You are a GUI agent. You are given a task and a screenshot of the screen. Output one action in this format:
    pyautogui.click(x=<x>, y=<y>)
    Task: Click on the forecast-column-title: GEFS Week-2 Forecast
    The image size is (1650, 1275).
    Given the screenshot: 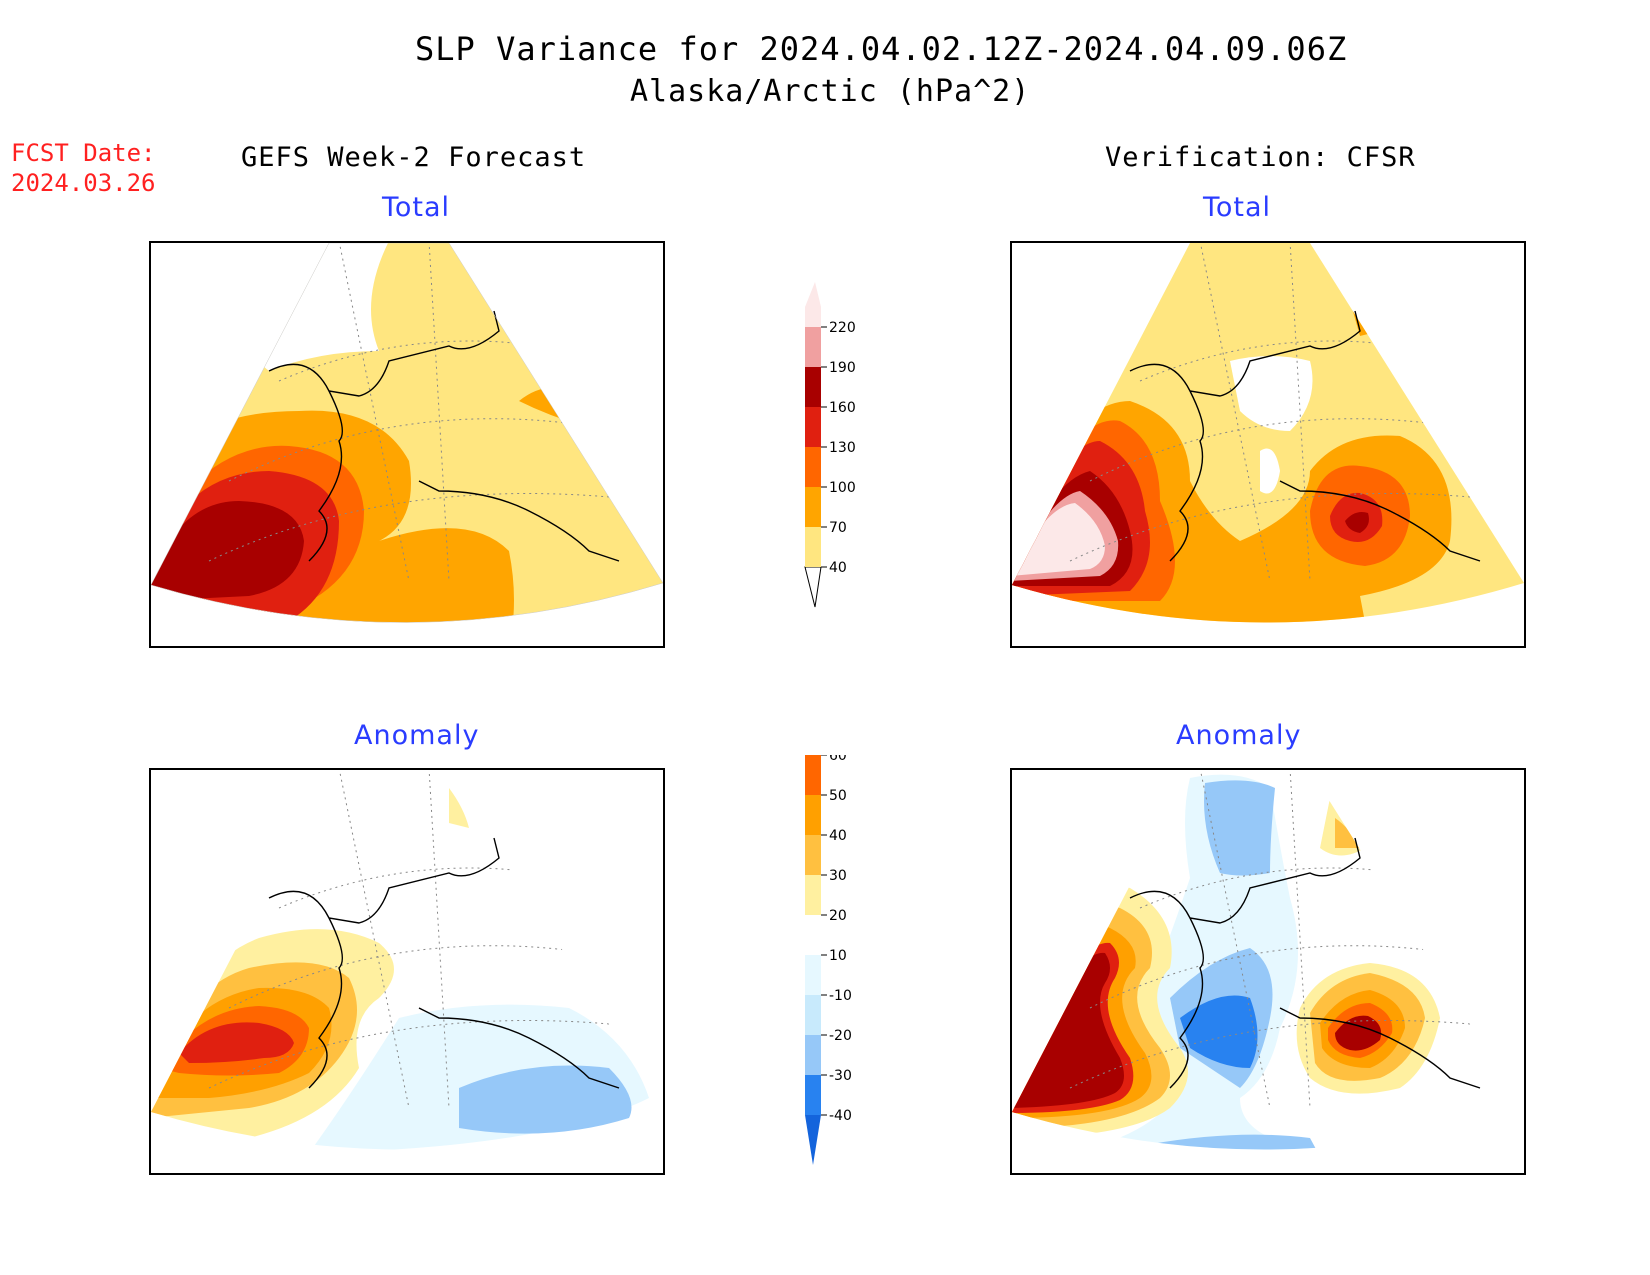 What is the action you would take?
    pyautogui.click(x=414, y=157)
    